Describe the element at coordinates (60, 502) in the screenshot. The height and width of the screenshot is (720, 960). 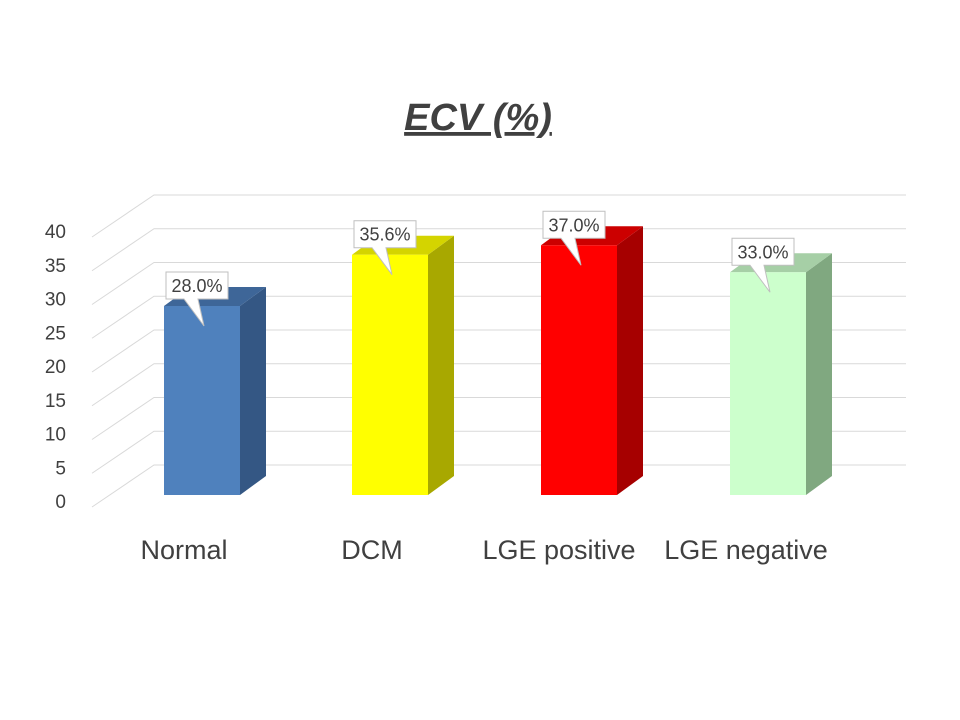
I see `y-tick-label: 0` at that location.